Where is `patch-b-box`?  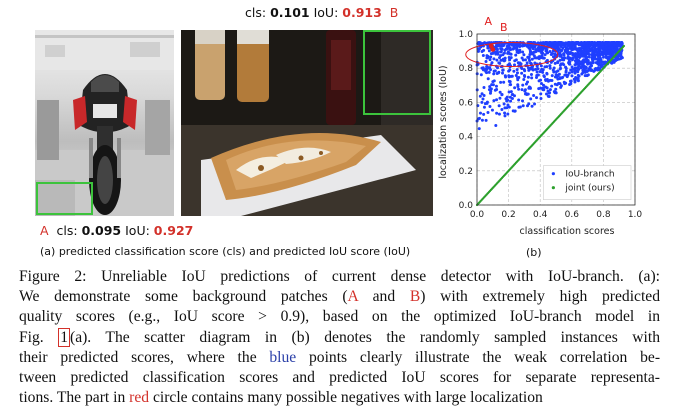
patch-b-box is located at coordinates (397, 72).